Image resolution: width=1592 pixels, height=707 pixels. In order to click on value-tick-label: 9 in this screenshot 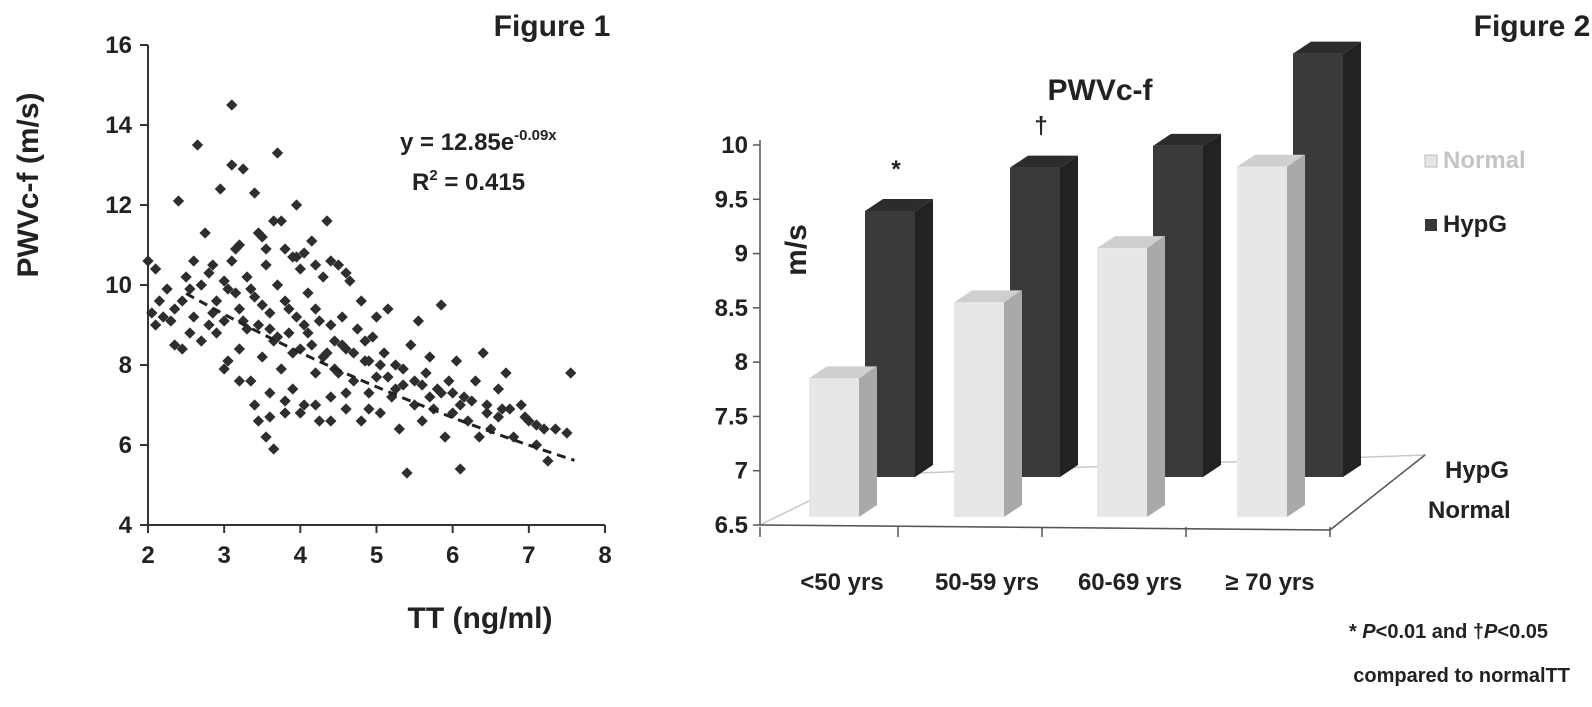, I will do `click(741, 254)`.